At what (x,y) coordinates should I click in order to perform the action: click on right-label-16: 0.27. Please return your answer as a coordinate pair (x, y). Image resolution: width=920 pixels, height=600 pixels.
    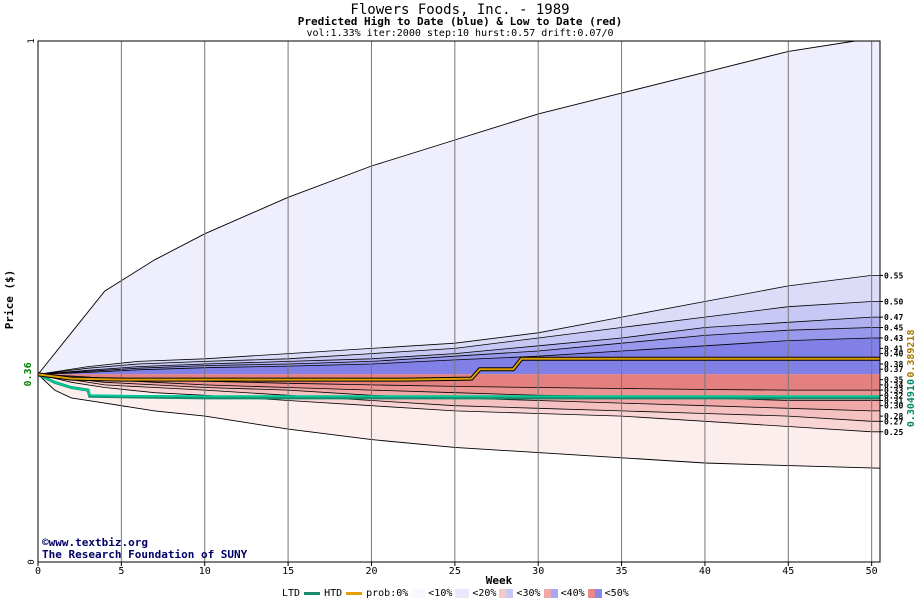
    Looking at the image, I should click on (893, 421).